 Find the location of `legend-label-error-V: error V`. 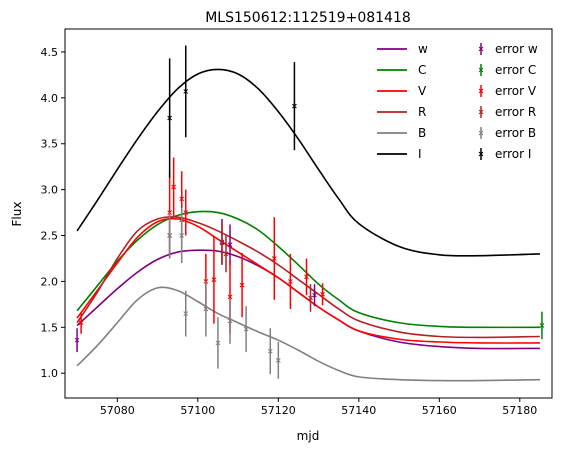

legend-label-error-V: error V is located at coordinates (516, 91).